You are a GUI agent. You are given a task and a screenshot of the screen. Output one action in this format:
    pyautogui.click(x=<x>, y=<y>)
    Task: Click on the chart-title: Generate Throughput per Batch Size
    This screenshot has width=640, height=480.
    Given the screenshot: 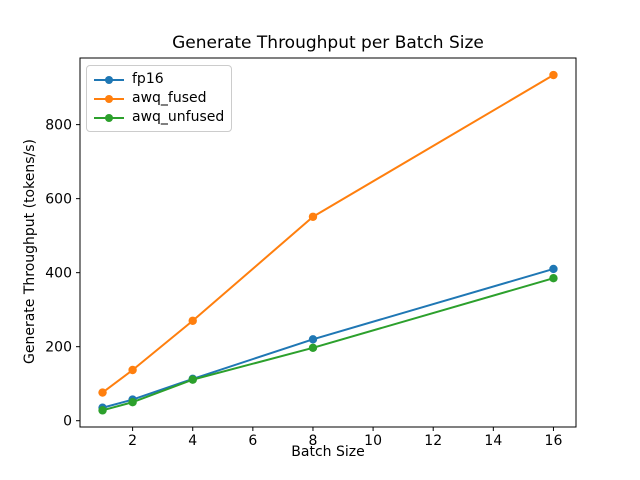 What is the action you would take?
    pyautogui.click(x=328, y=43)
    